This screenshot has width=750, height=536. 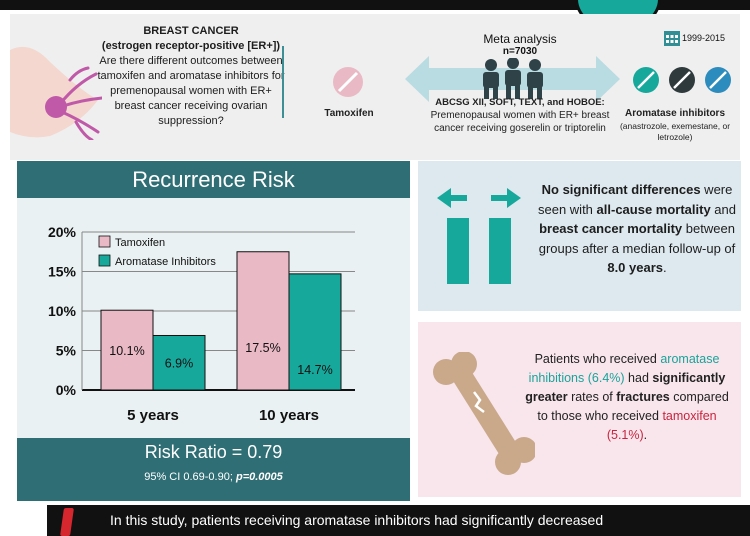 I want to click on ai-drugs: (anastrozole, exemestane, or letrozole), so click(x=675, y=131).